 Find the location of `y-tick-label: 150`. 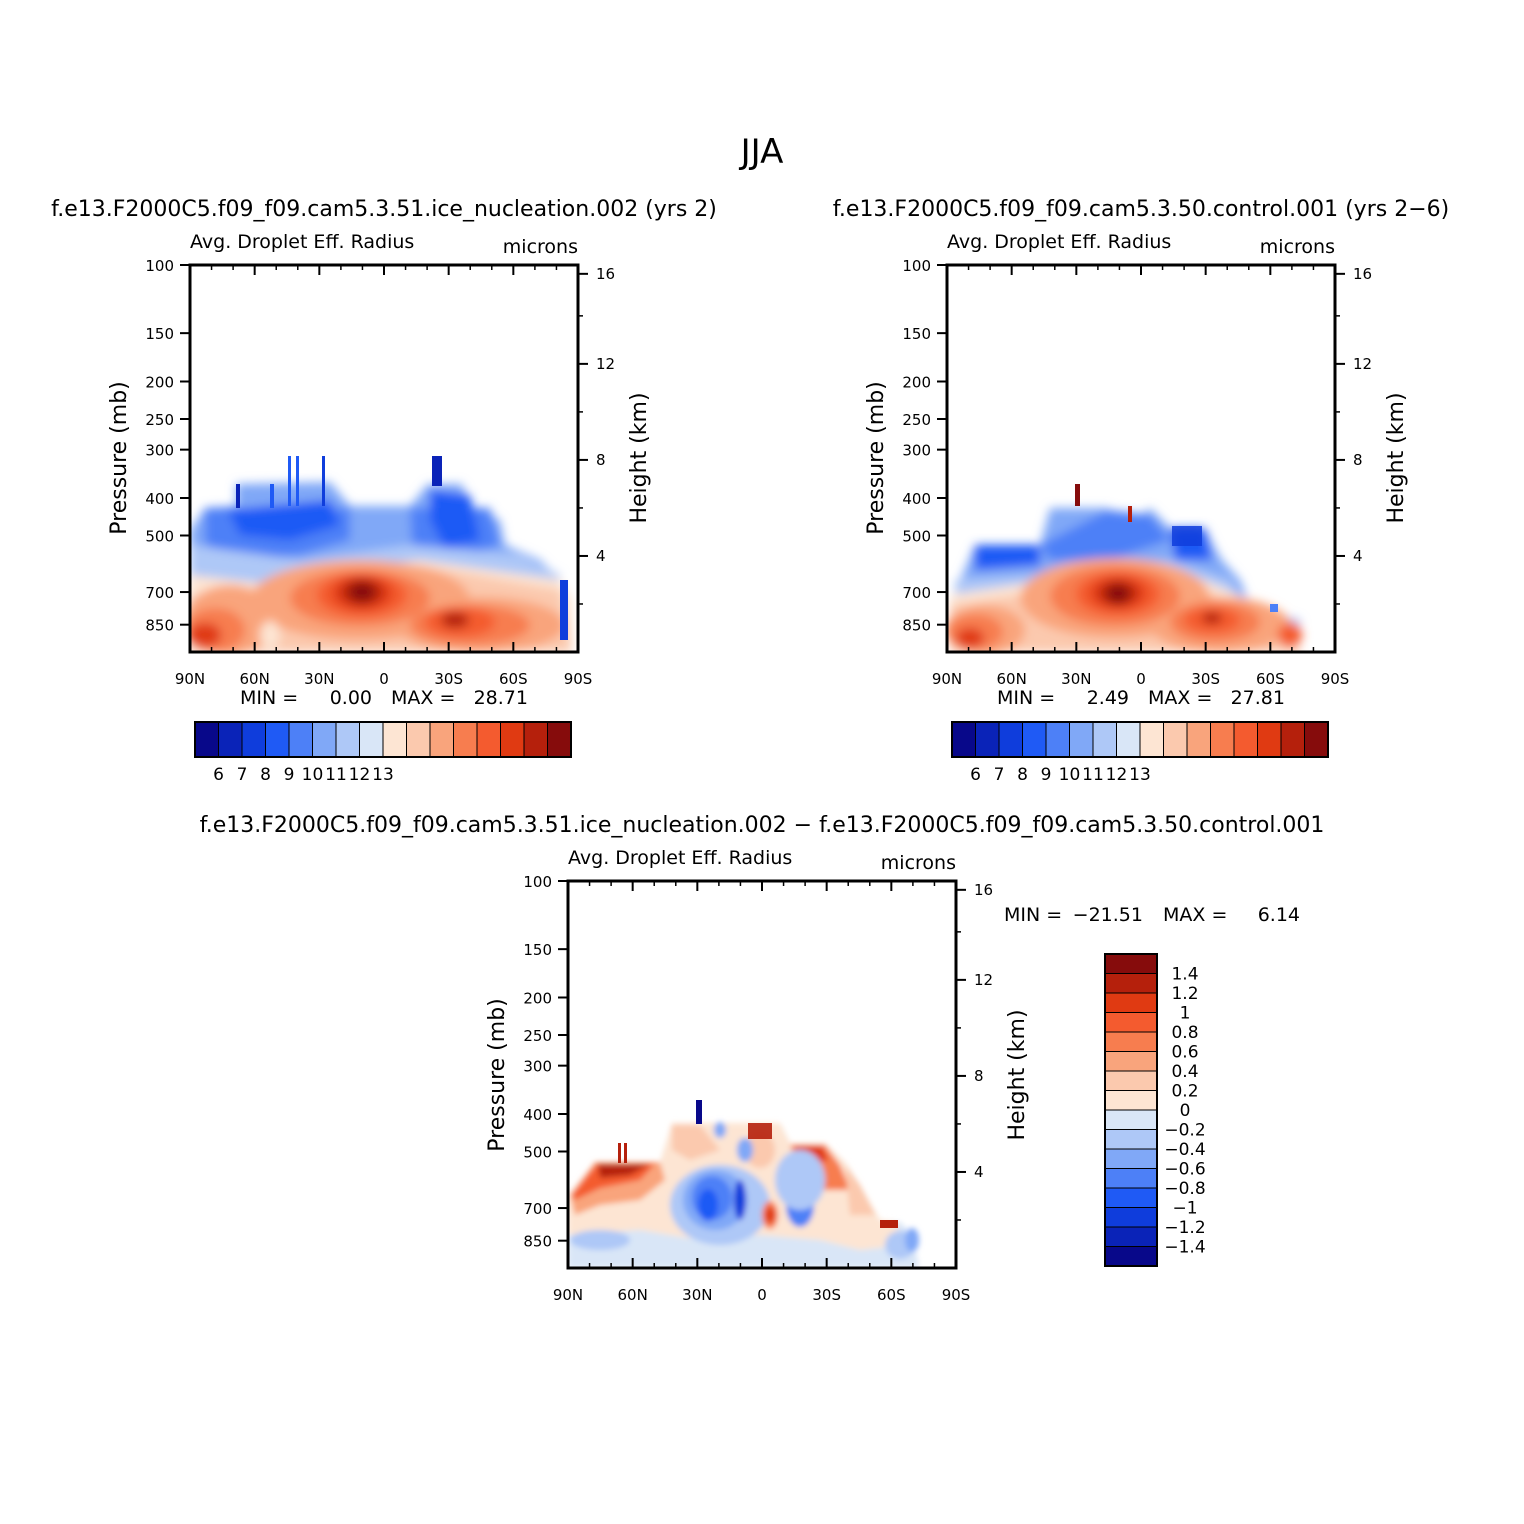

y-tick-label: 150 is located at coordinates (537, 950).